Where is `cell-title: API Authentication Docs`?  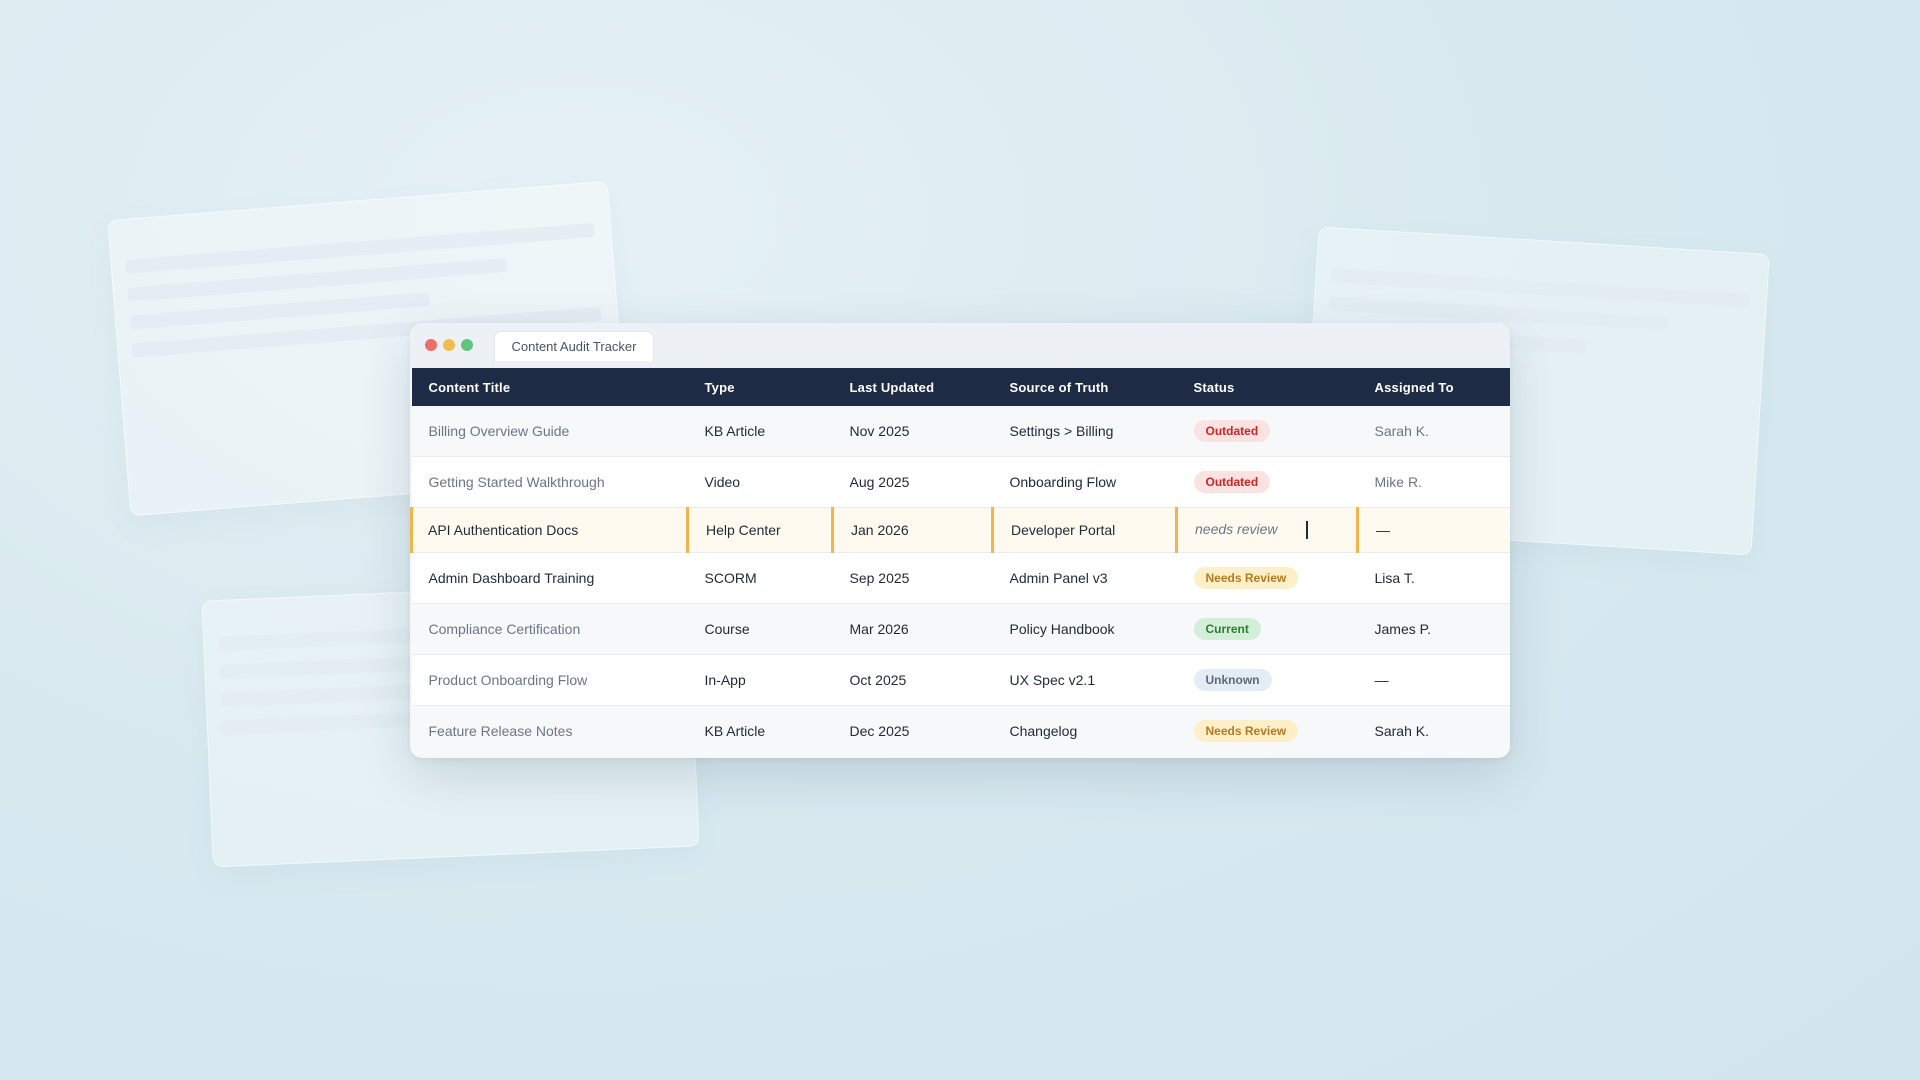
cell-title: API Authentication Docs is located at coordinates (549, 530).